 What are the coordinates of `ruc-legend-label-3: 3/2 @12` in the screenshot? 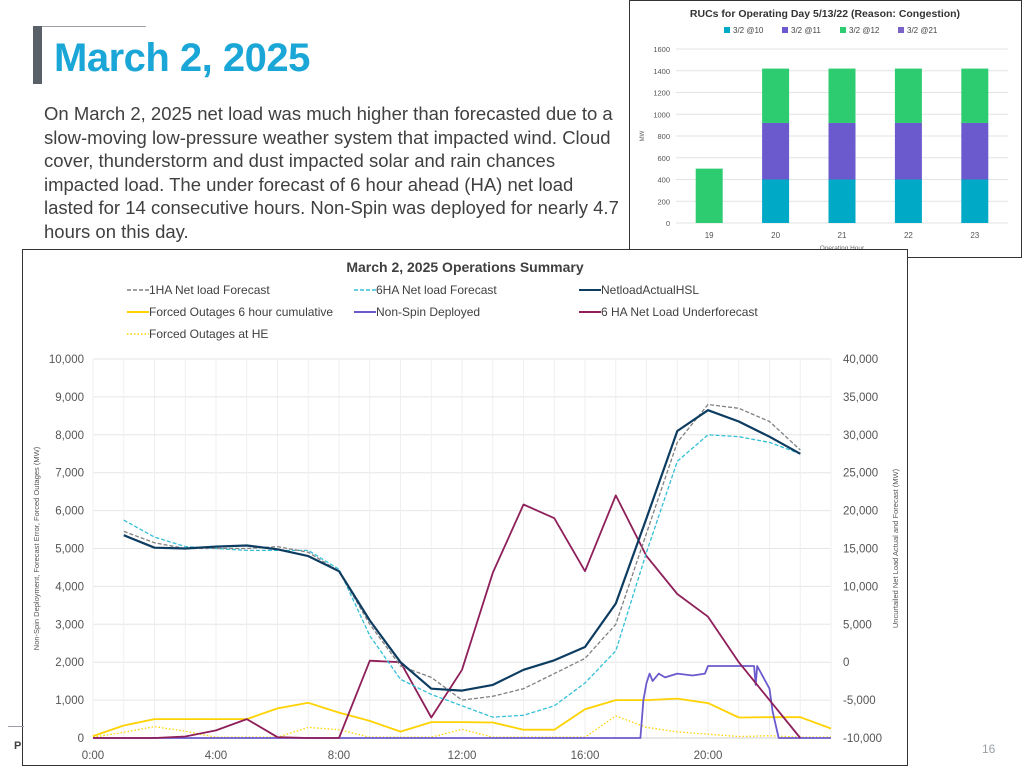 It's located at (864, 30).